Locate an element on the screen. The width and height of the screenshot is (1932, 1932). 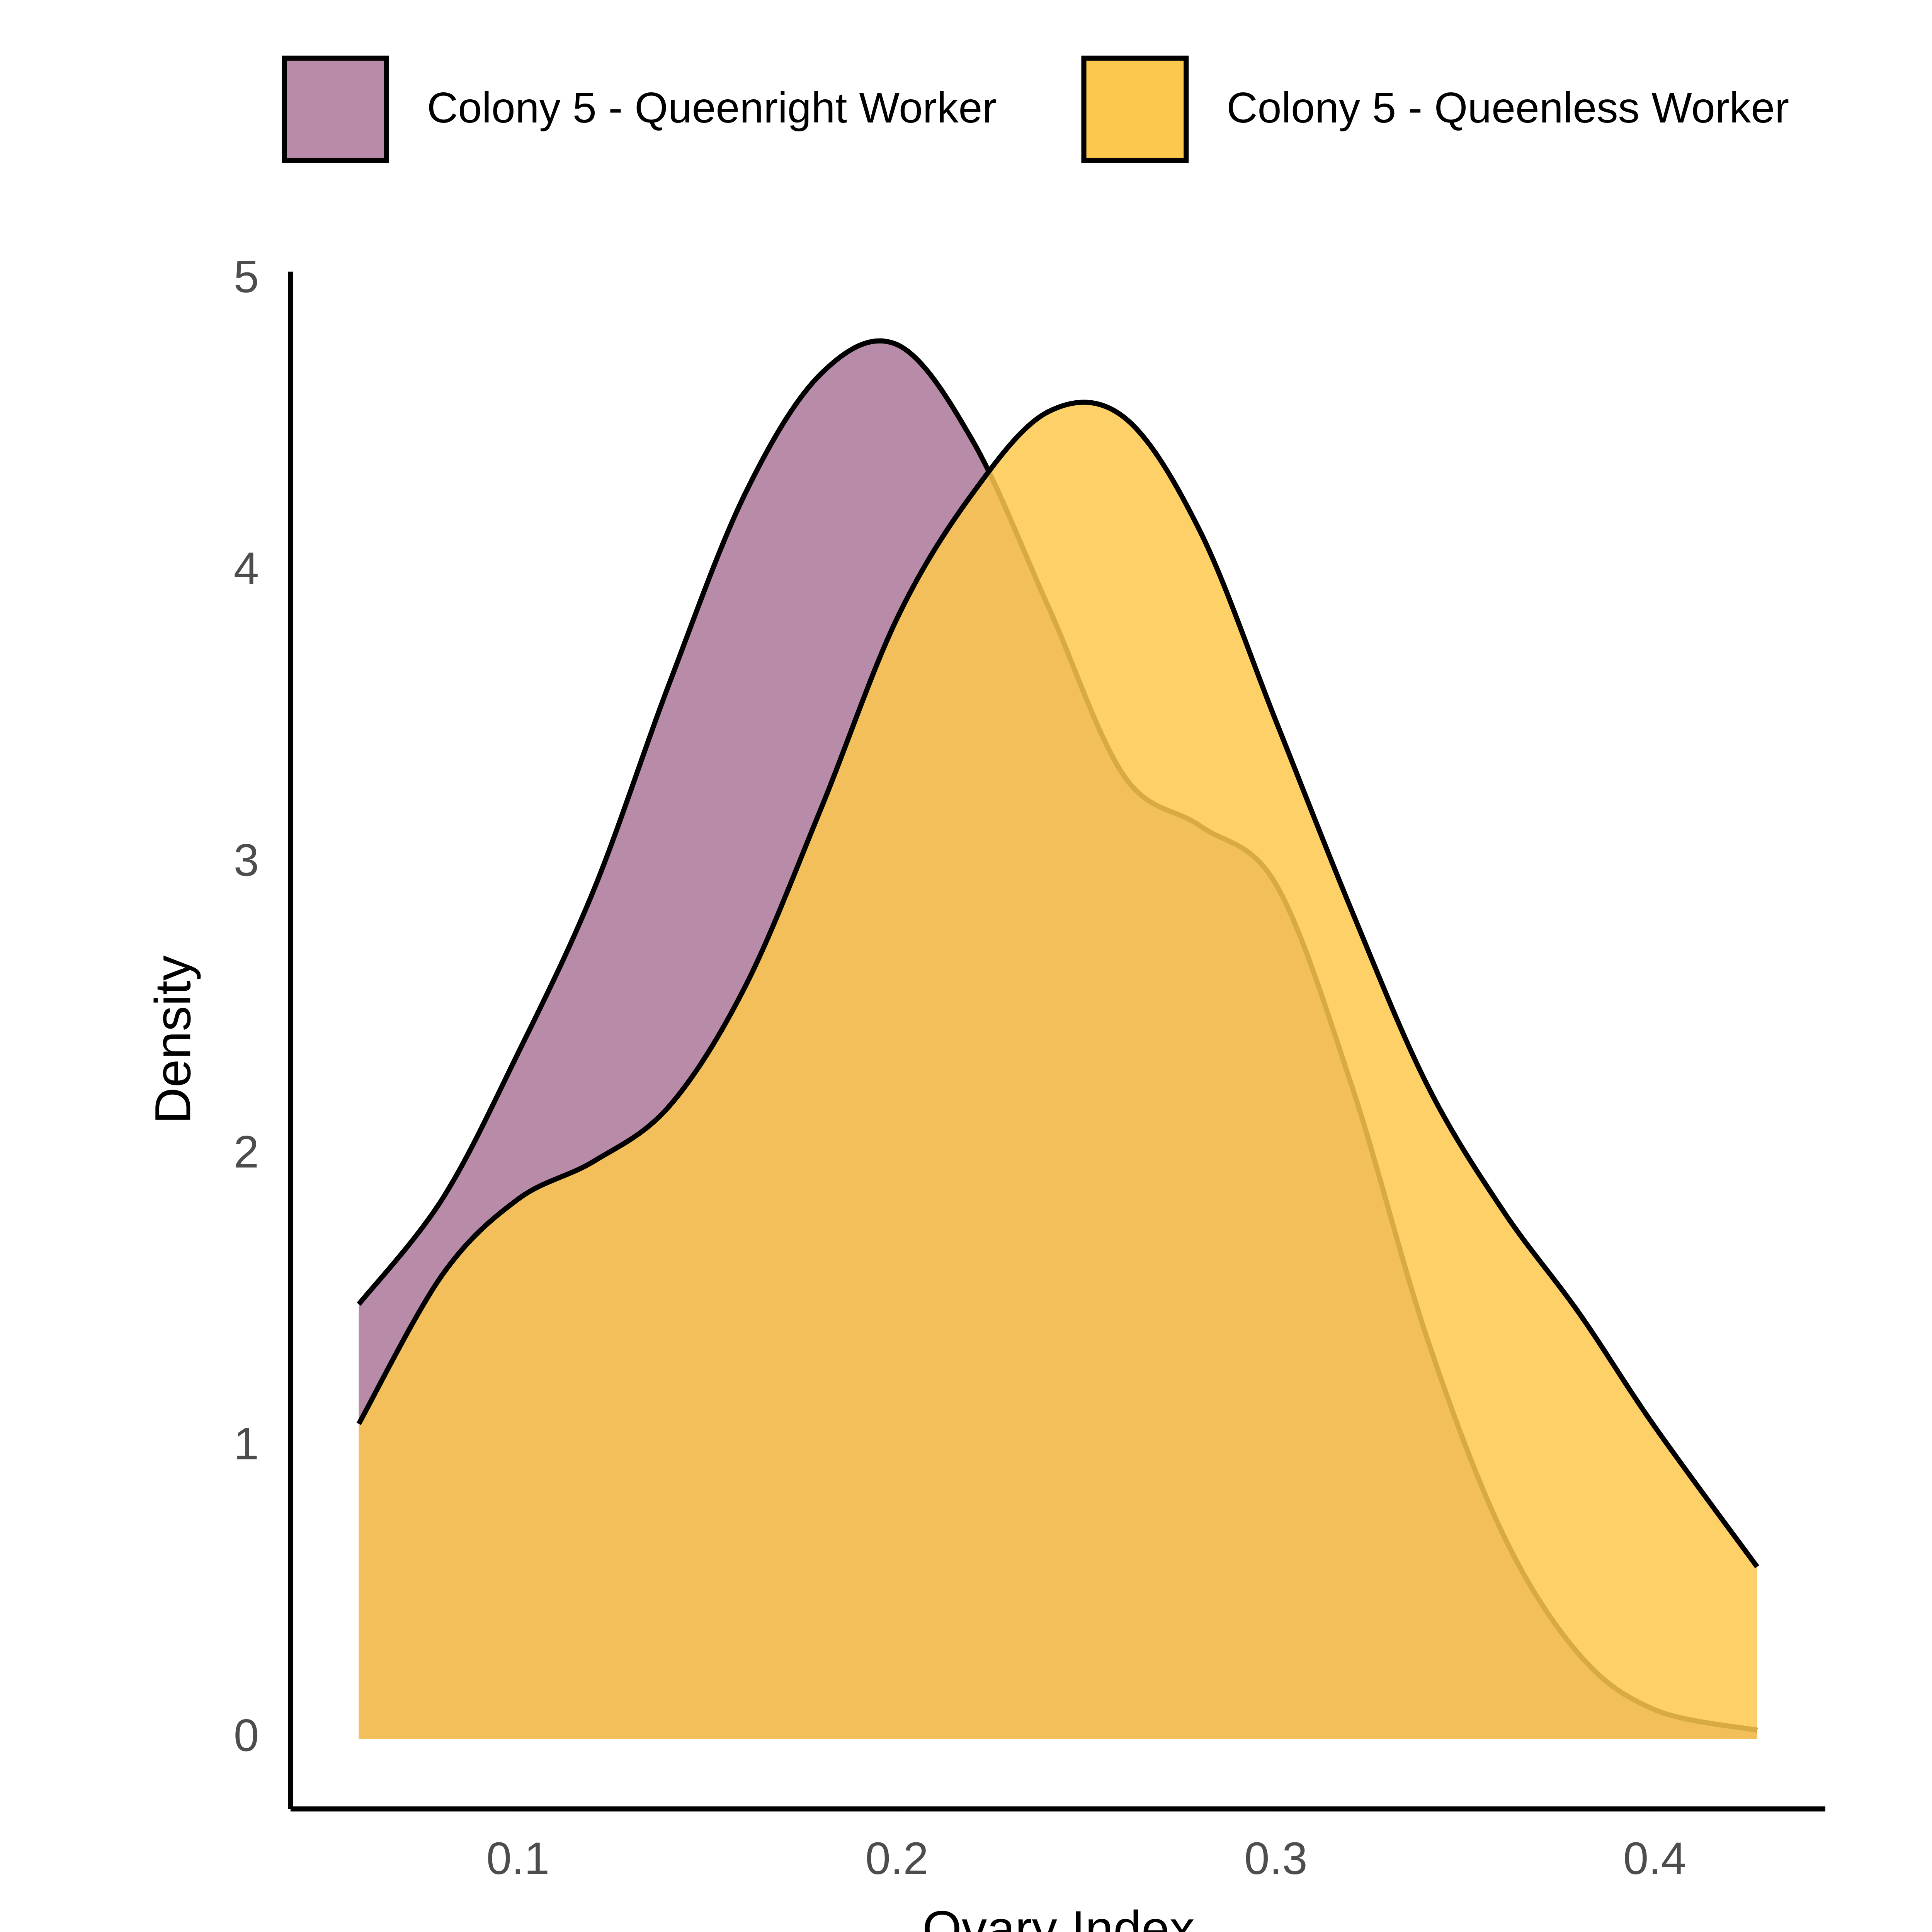
y-tick-label: 3 is located at coordinates (246, 861).